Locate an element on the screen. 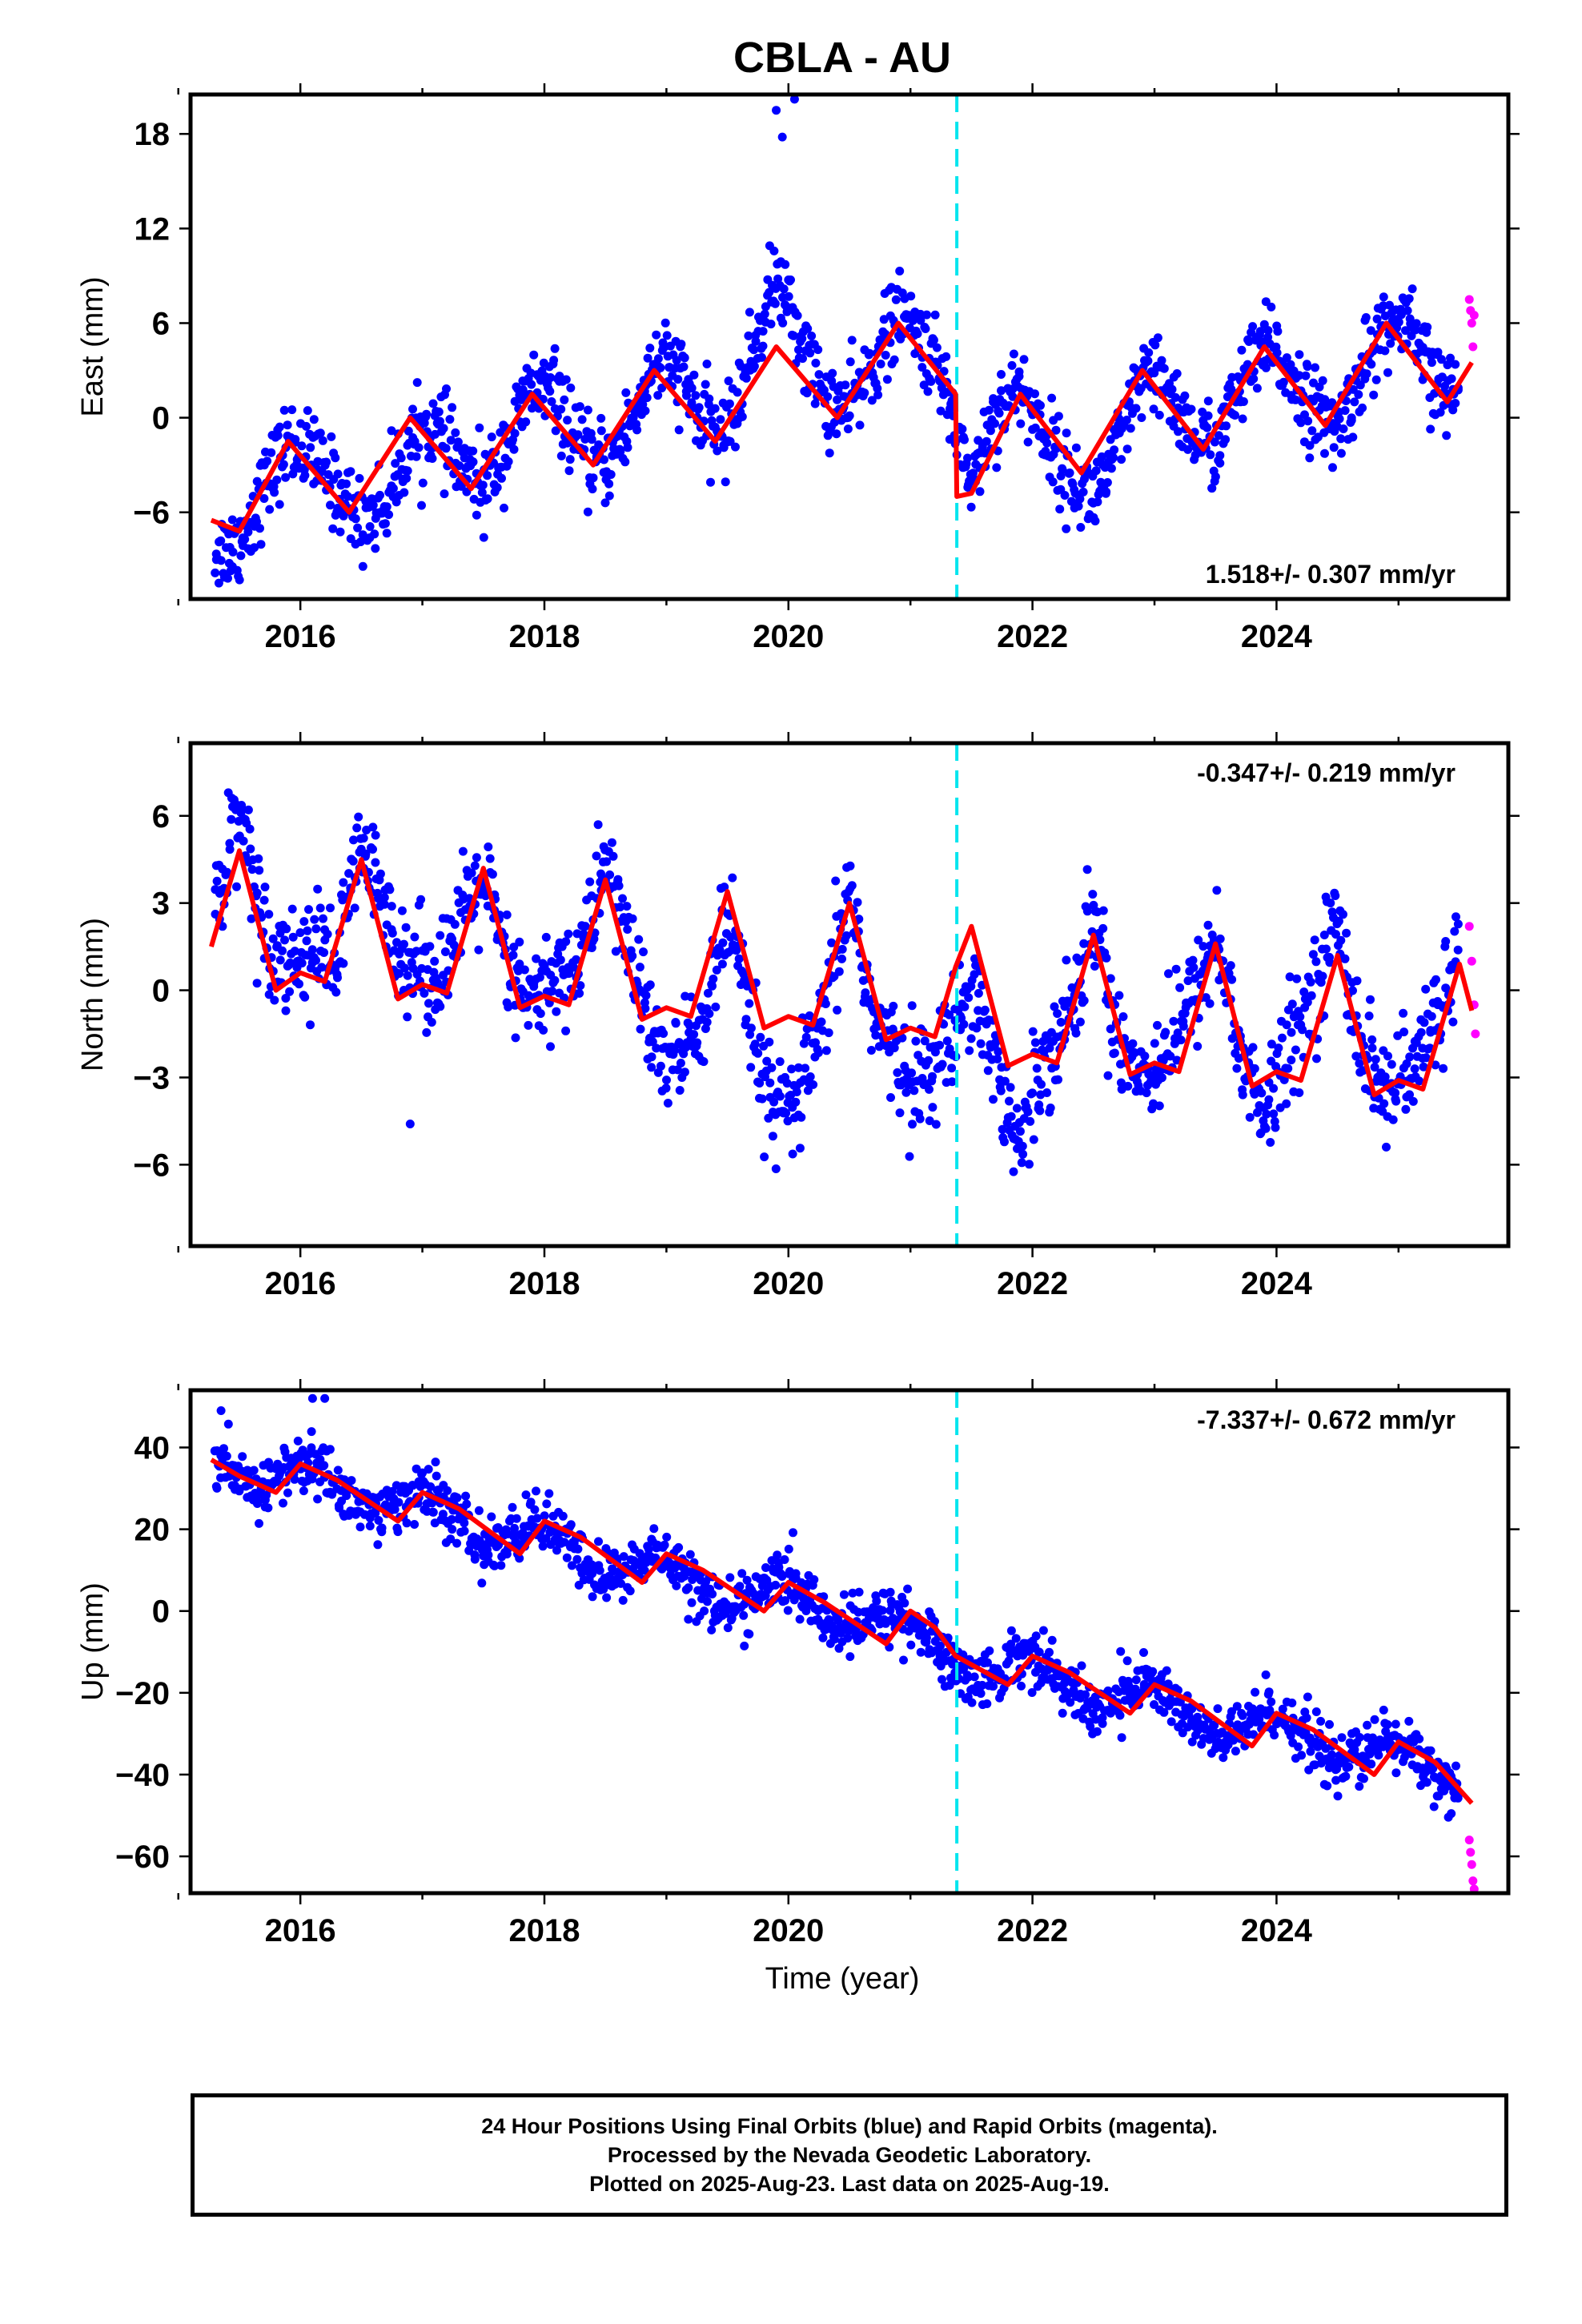 The height and width of the screenshot is (2324, 1582). up-x-tick-label: 2022 is located at coordinates (1032, 1930).